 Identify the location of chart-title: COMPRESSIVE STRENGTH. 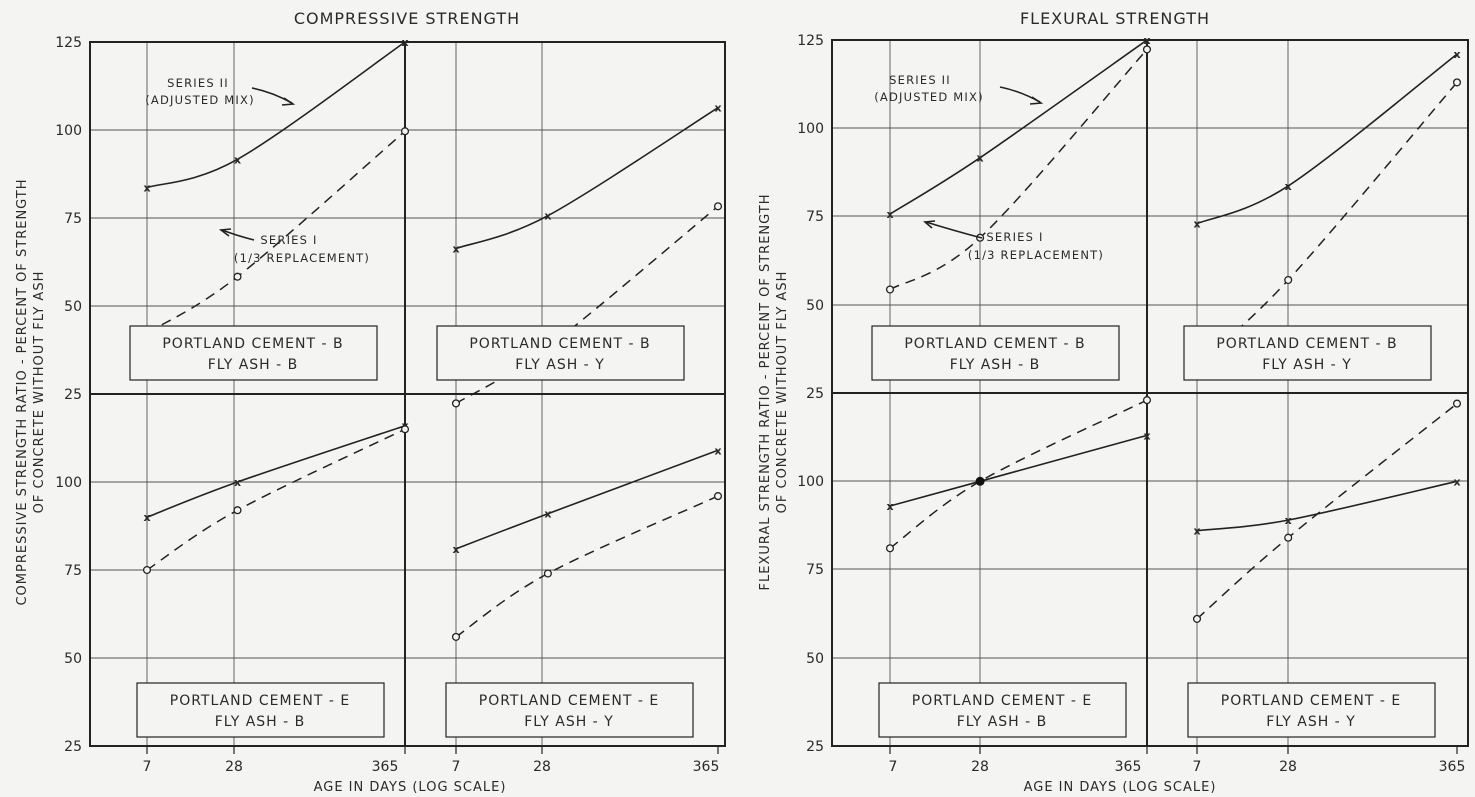
(407, 18).